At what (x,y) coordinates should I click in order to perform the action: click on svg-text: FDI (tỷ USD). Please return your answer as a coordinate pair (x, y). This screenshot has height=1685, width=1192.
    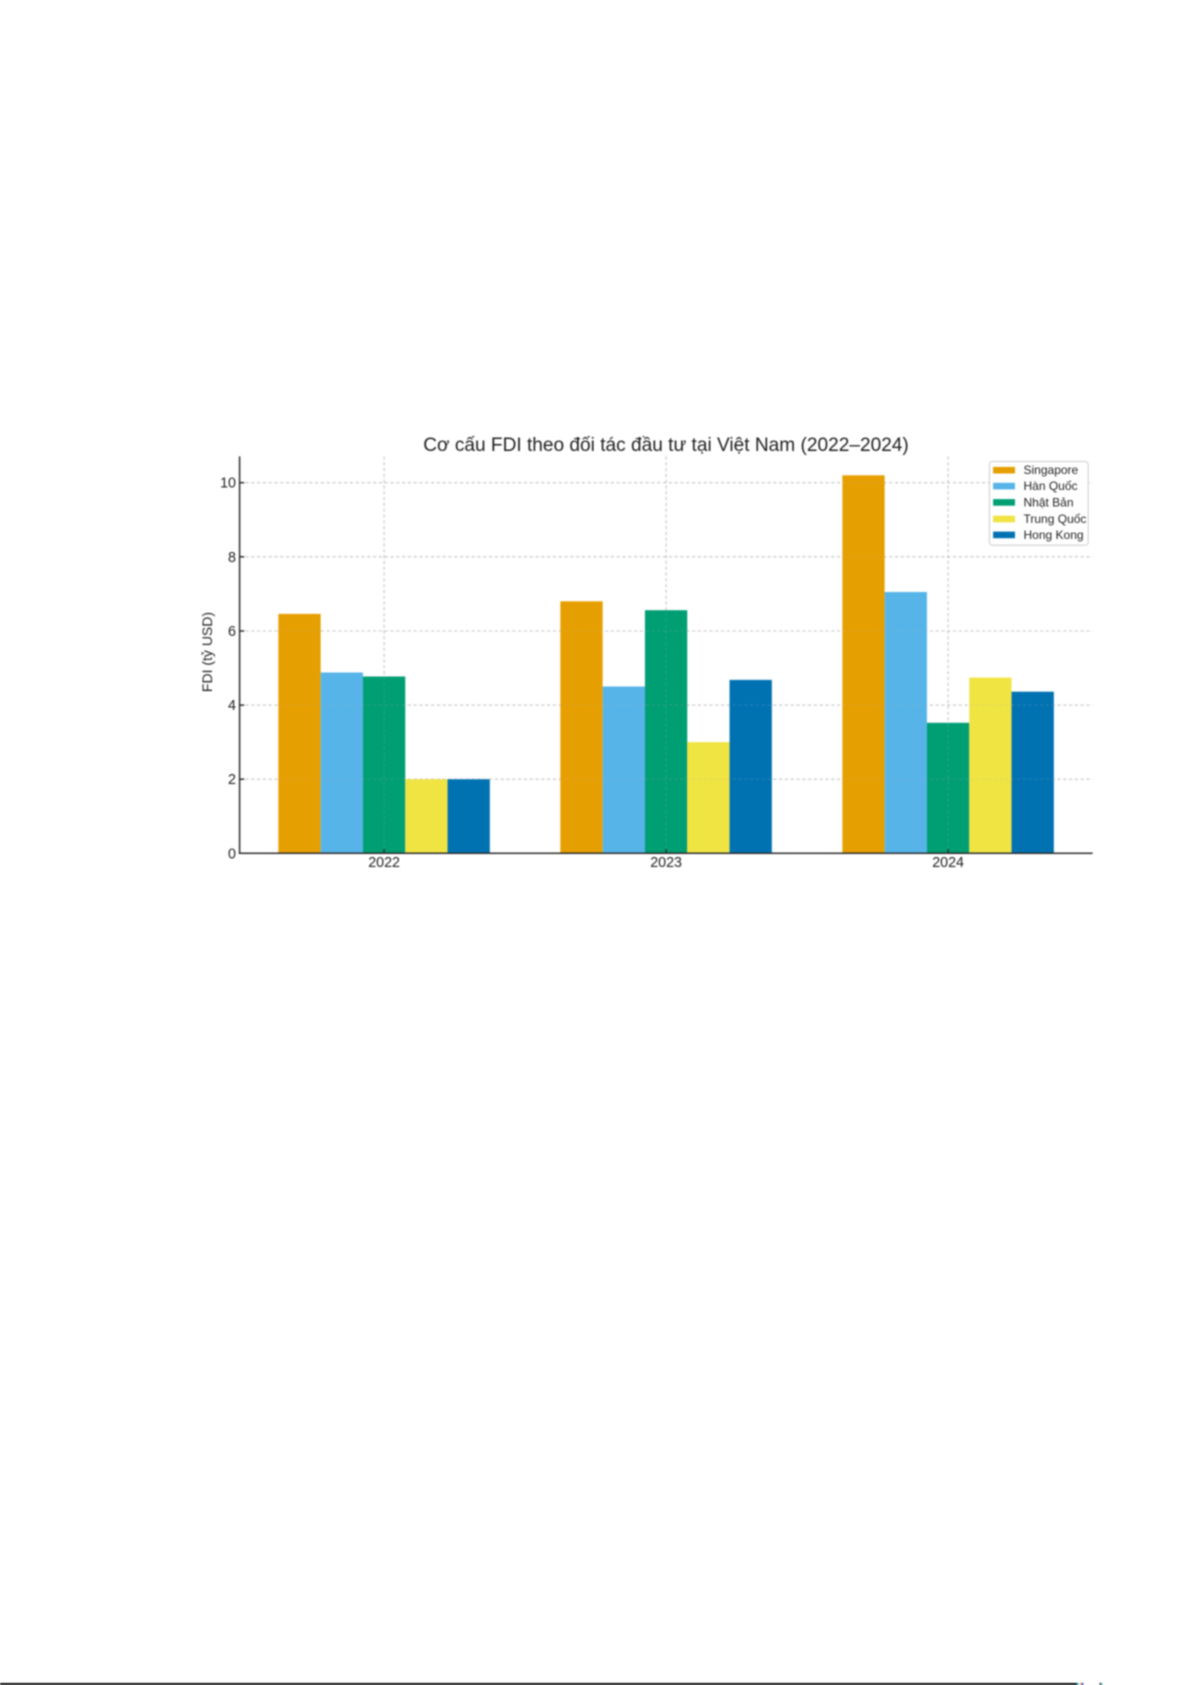
    Looking at the image, I should click on (207, 652).